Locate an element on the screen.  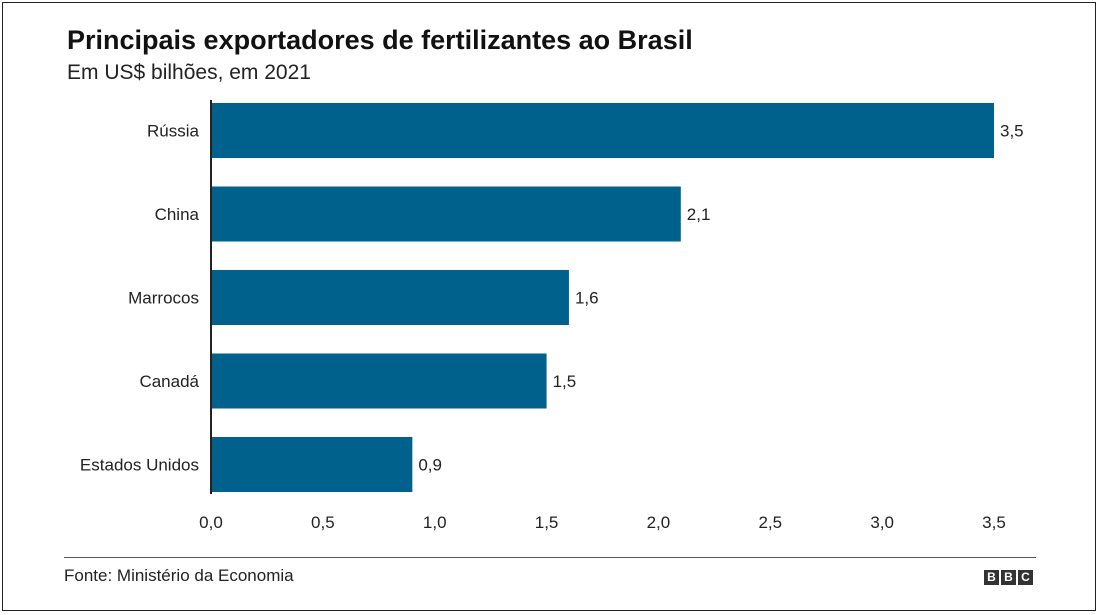
x-tick-label-7: 3,5 is located at coordinates (994, 522).